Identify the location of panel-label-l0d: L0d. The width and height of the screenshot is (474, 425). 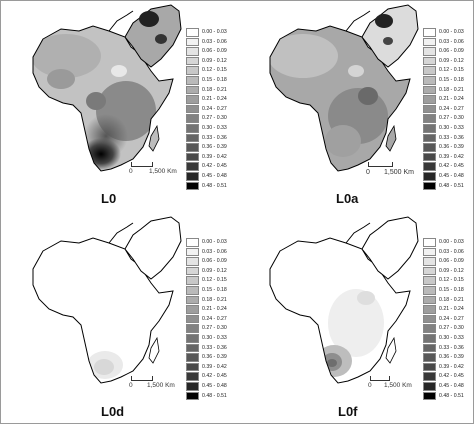
(113, 411).